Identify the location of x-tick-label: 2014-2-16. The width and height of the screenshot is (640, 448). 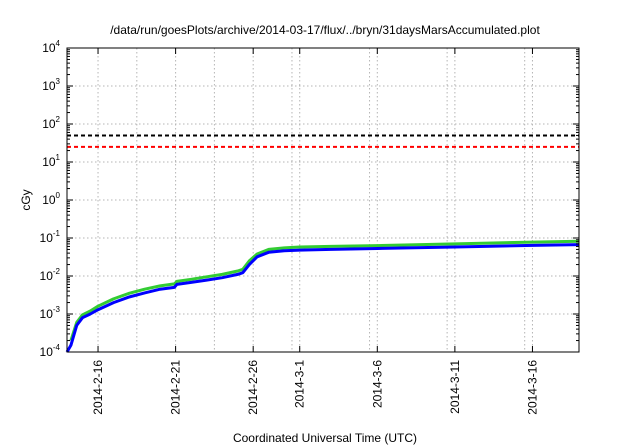
(98, 387).